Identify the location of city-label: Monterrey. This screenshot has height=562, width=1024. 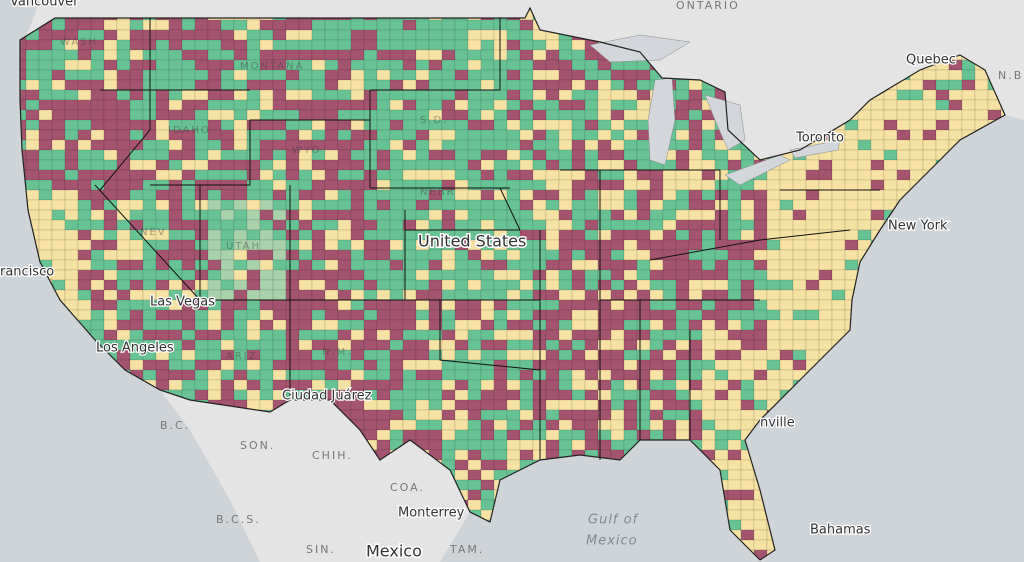
(431, 513).